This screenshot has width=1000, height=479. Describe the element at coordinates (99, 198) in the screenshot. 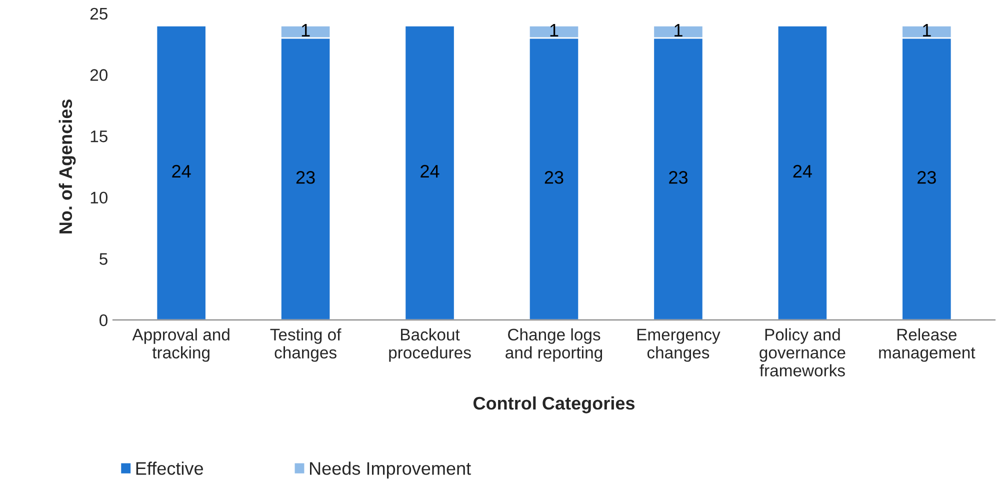

I see `y-tick-label: 10` at that location.